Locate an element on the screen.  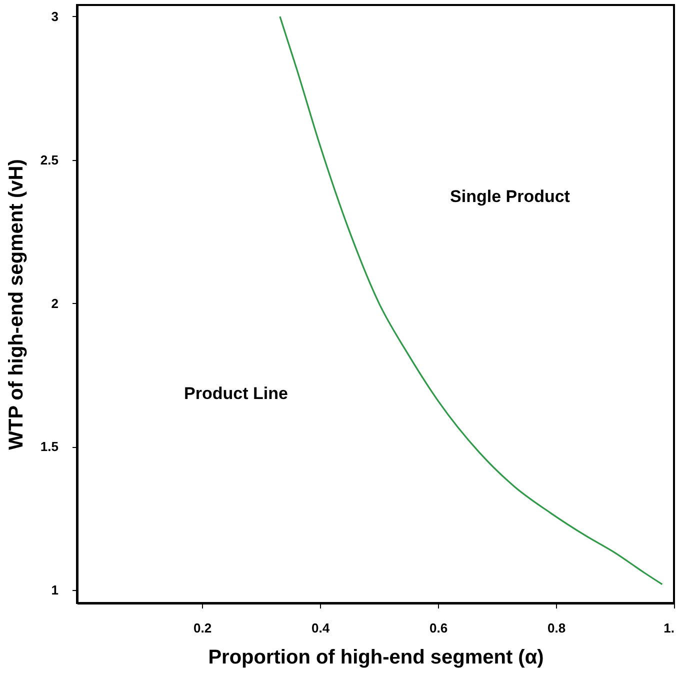
x-tick-label: 0.6 is located at coordinates (438, 628).